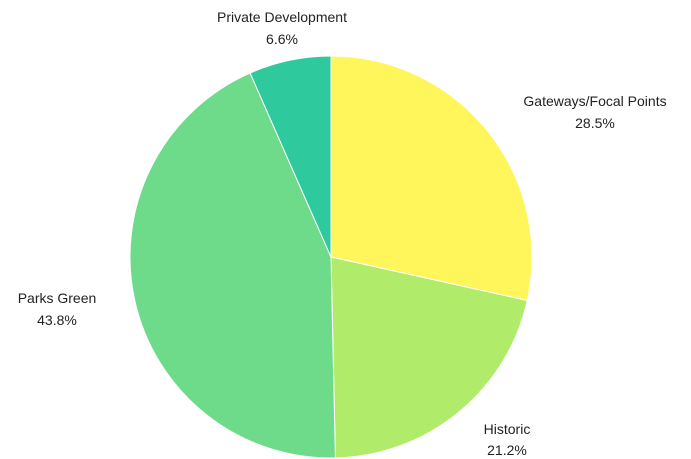  Describe the element at coordinates (282, 17) in the screenshot. I see `slice-label-private-development: Private Development` at that location.